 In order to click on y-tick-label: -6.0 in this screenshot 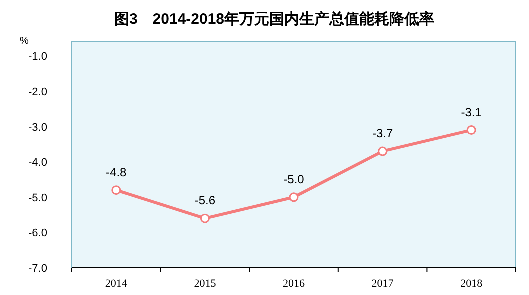, I will do `click(38, 234)`.